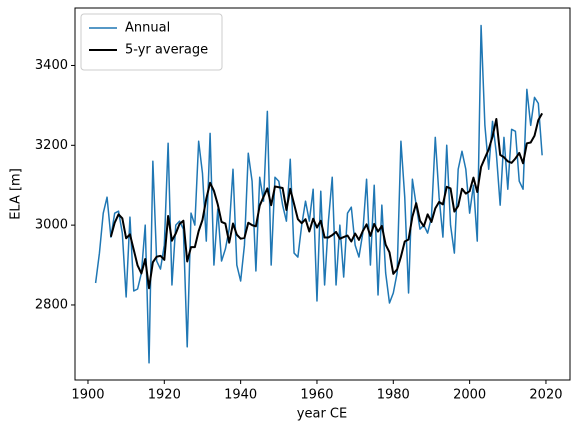 This screenshot has width=580, height=432. What do you see at coordinates (87, 395) in the screenshot?
I see `x-tick-label: 1900` at bounding box center [87, 395].